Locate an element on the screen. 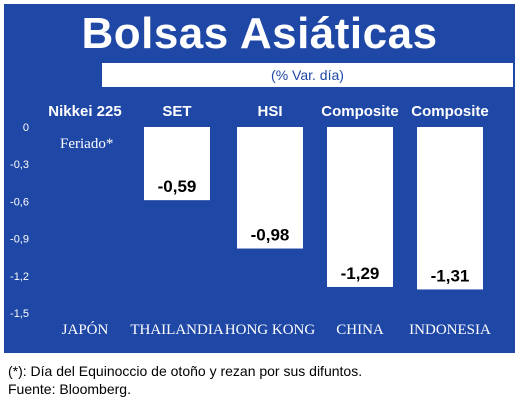 Image resolution: width=520 pixels, height=414 pixels. subtitle-box: (% Var. día) is located at coordinates (307, 75).